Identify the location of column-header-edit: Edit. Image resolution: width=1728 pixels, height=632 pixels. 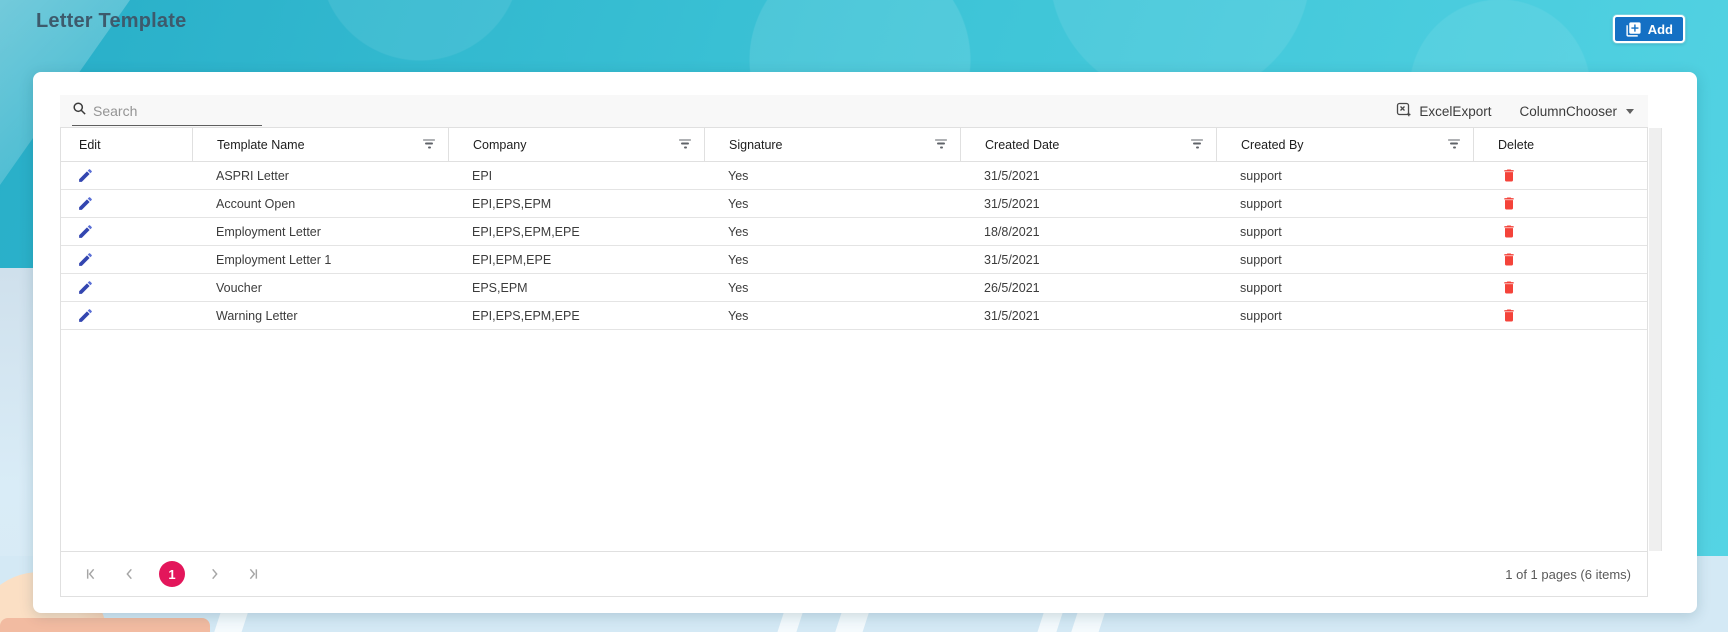
(90, 144).